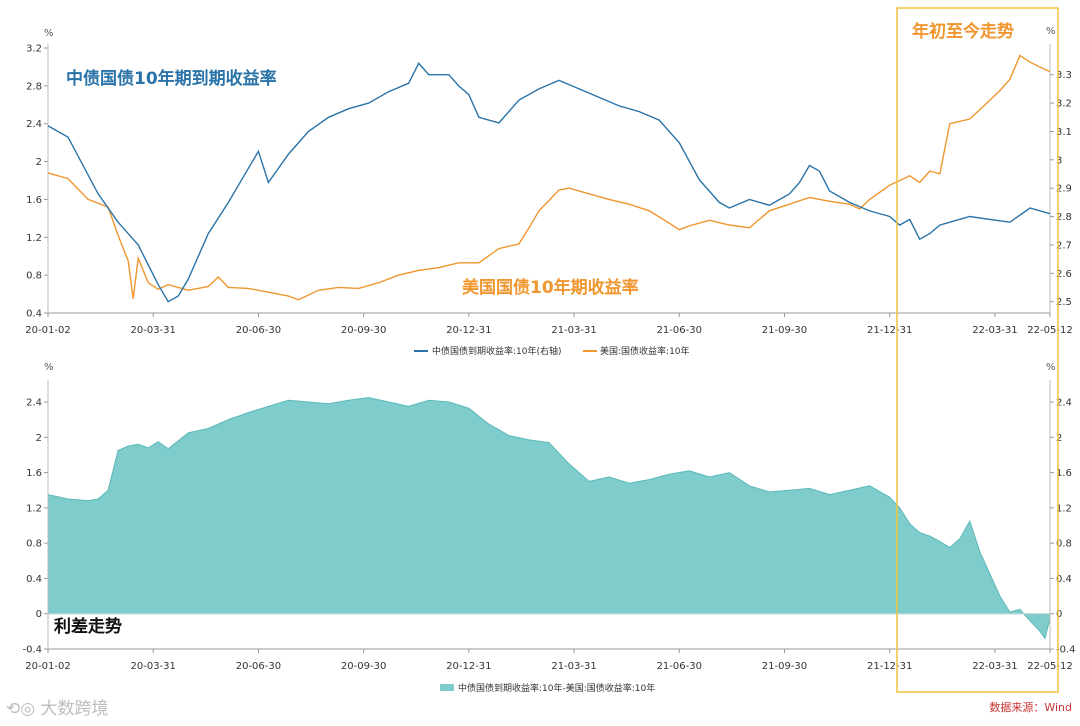 The image size is (1080, 726). Describe the element at coordinates (556, 688) in the screenshot. I see `legend-spread-label: 中债国债到期收益率:10年-美国:国债收益率:10年` at that location.